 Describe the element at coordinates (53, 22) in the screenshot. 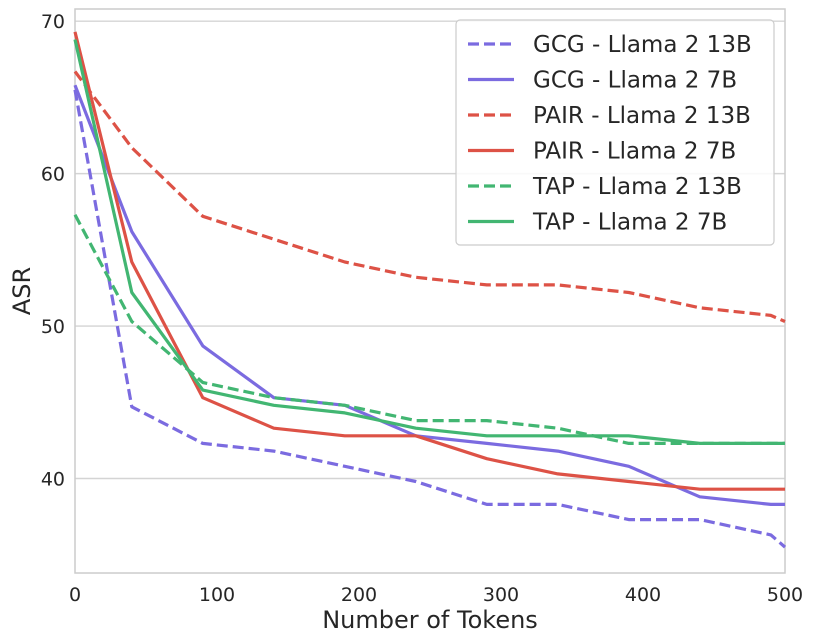

I see `y-tick-label: 70` at that location.